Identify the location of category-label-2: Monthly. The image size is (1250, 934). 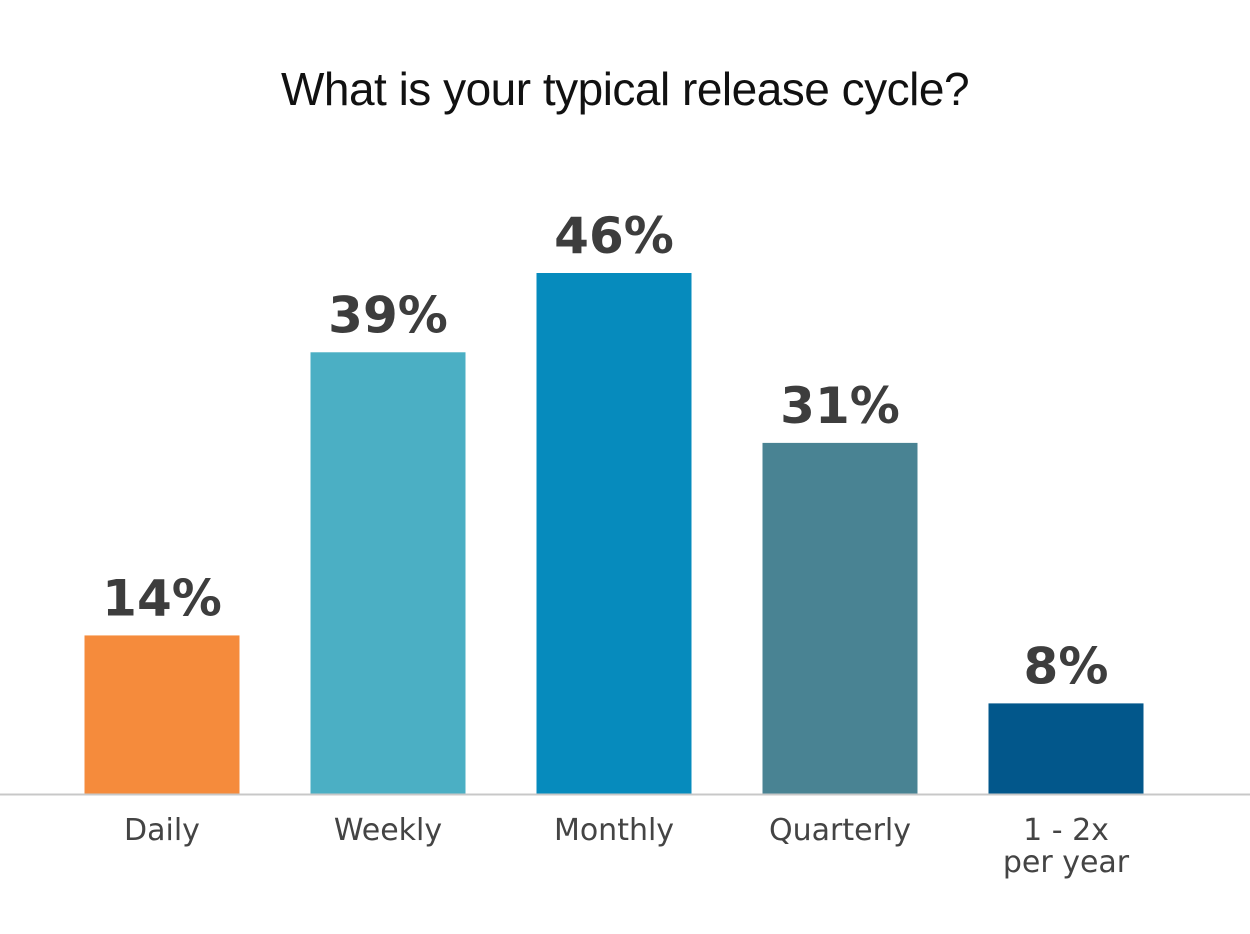
(614, 830).